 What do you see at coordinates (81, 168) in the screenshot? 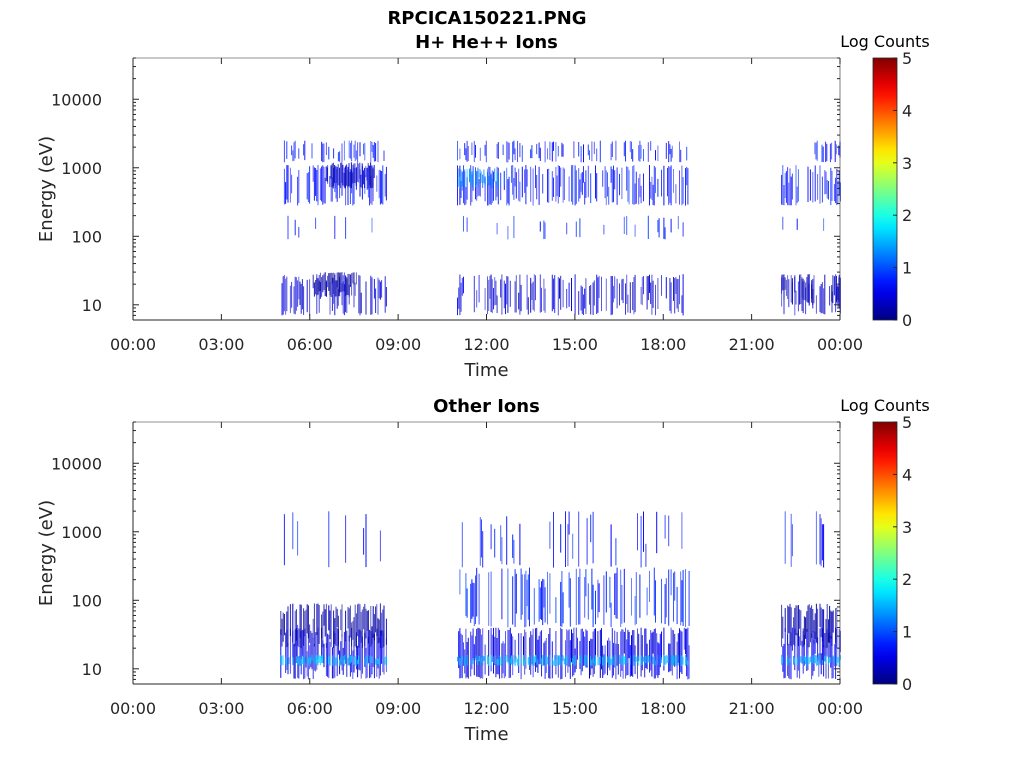
I see `y-tick-label: 1000` at bounding box center [81, 168].